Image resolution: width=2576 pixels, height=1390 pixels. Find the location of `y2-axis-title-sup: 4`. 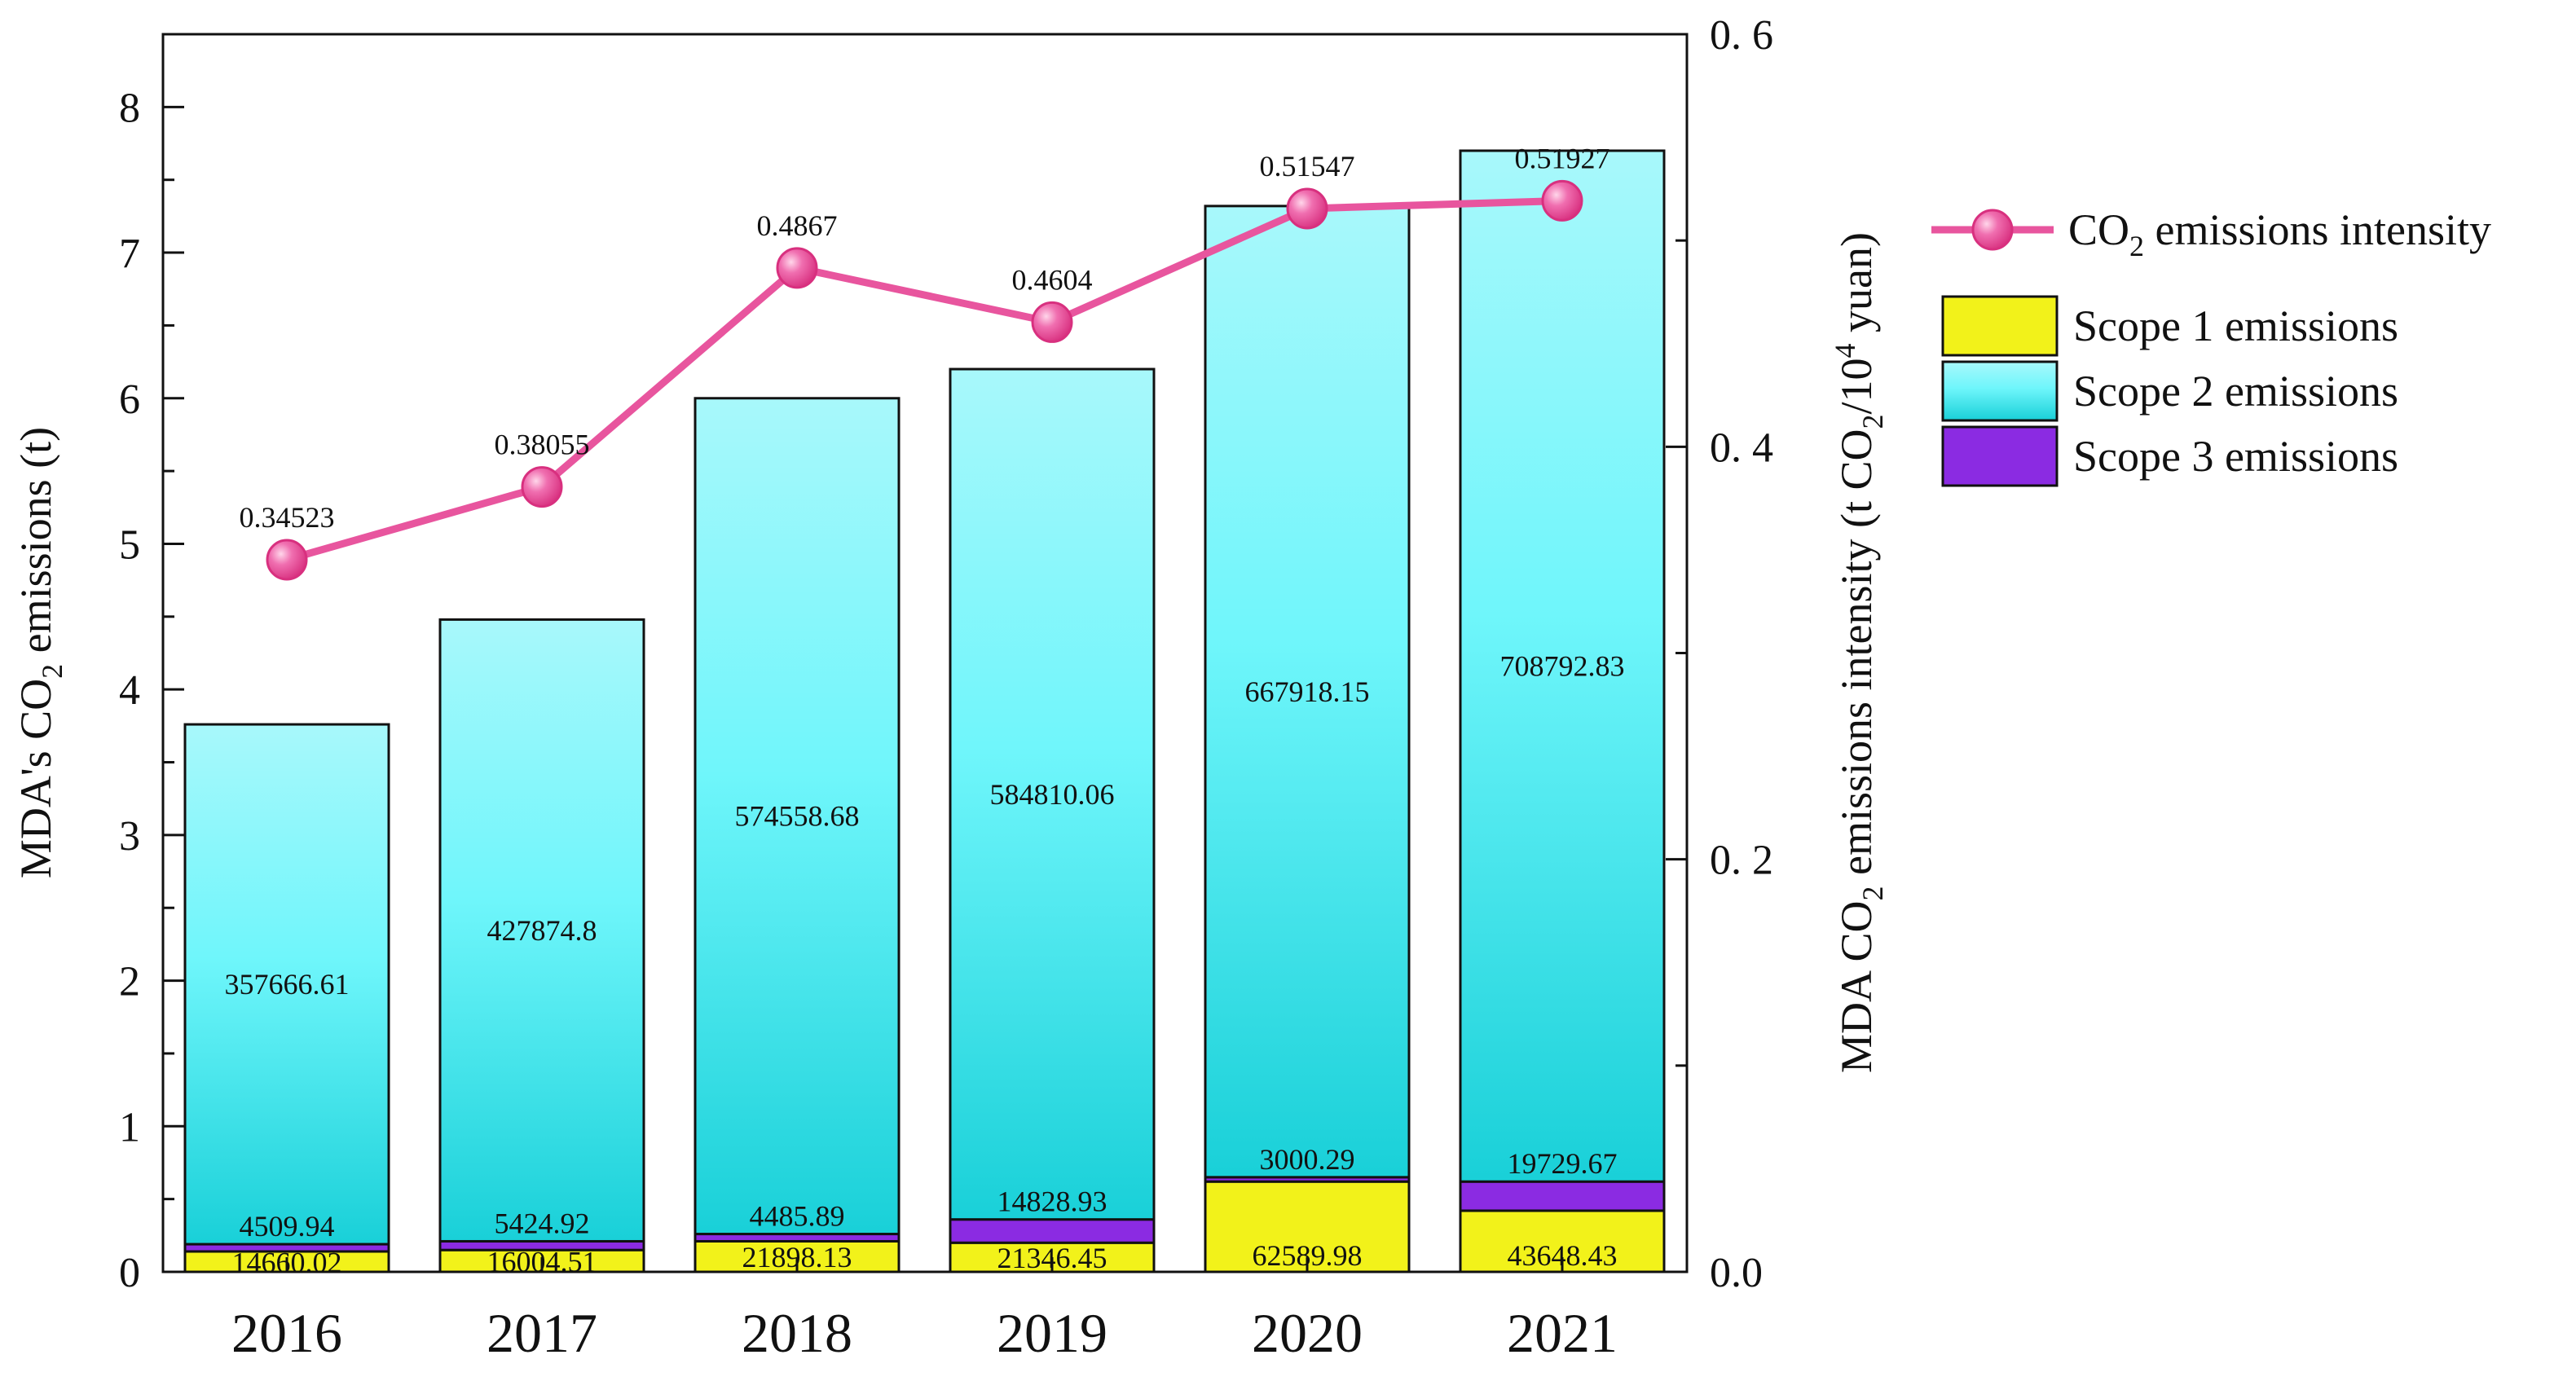

y2-axis-title-sup: 4 is located at coordinates (1845, 350).